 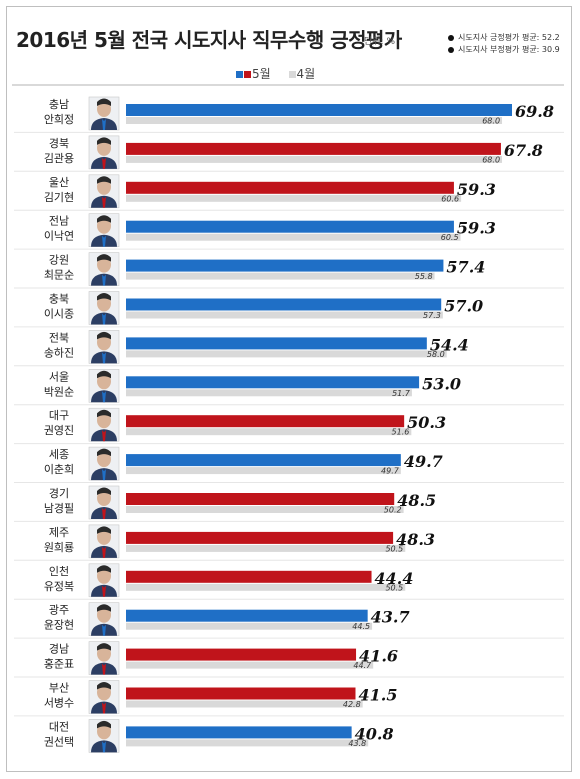 I want to click on value-label-previous: 58.0, so click(x=436, y=354).